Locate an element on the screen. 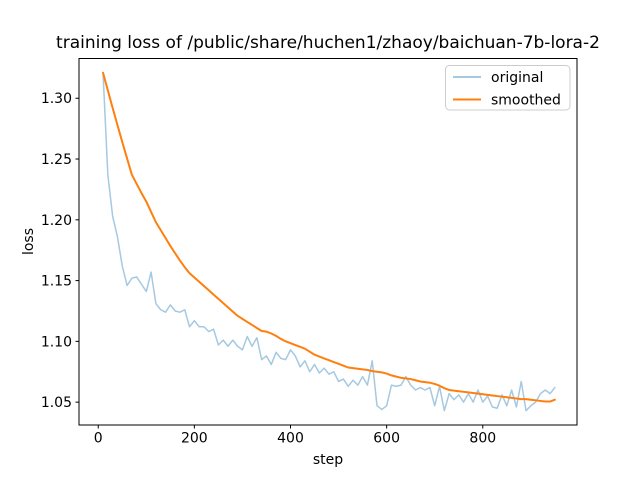 The height and width of the screenshot is (480, 640). x-axis-ticks: 0 200 400 600 800 is located at coordinates (295, 436).